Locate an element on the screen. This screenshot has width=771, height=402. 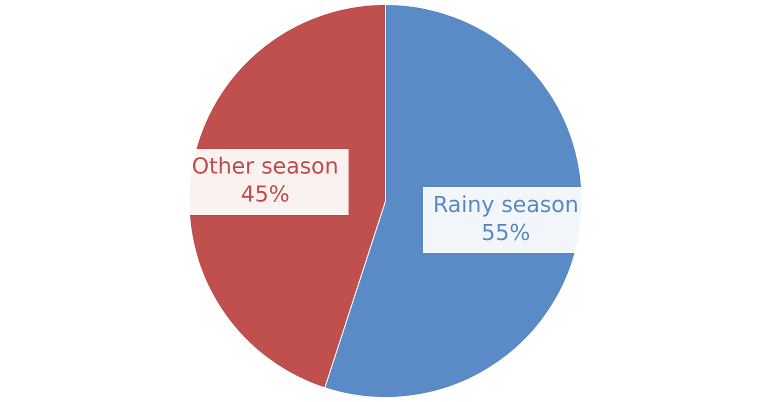
data-label: 55% is located at coordinates (505, 233).